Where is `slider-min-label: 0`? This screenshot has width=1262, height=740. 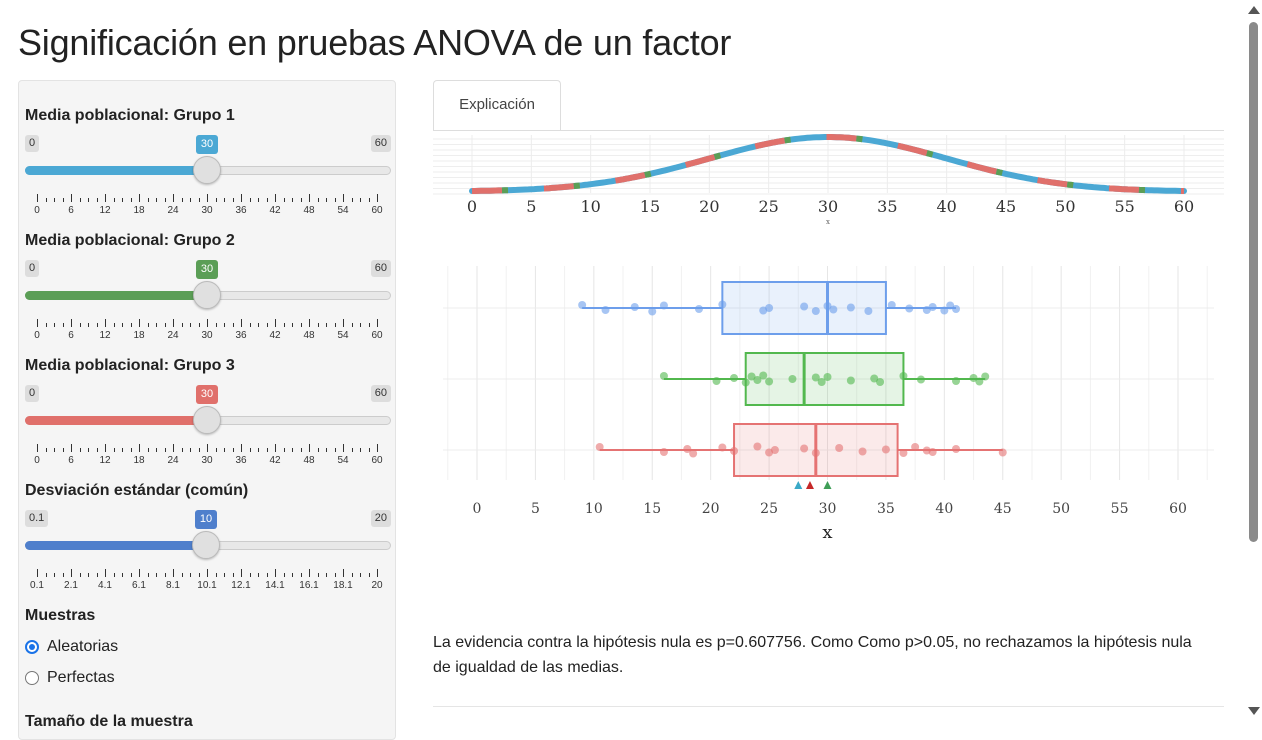 slider-min-label: 0 is located at coordinates (32, 143).